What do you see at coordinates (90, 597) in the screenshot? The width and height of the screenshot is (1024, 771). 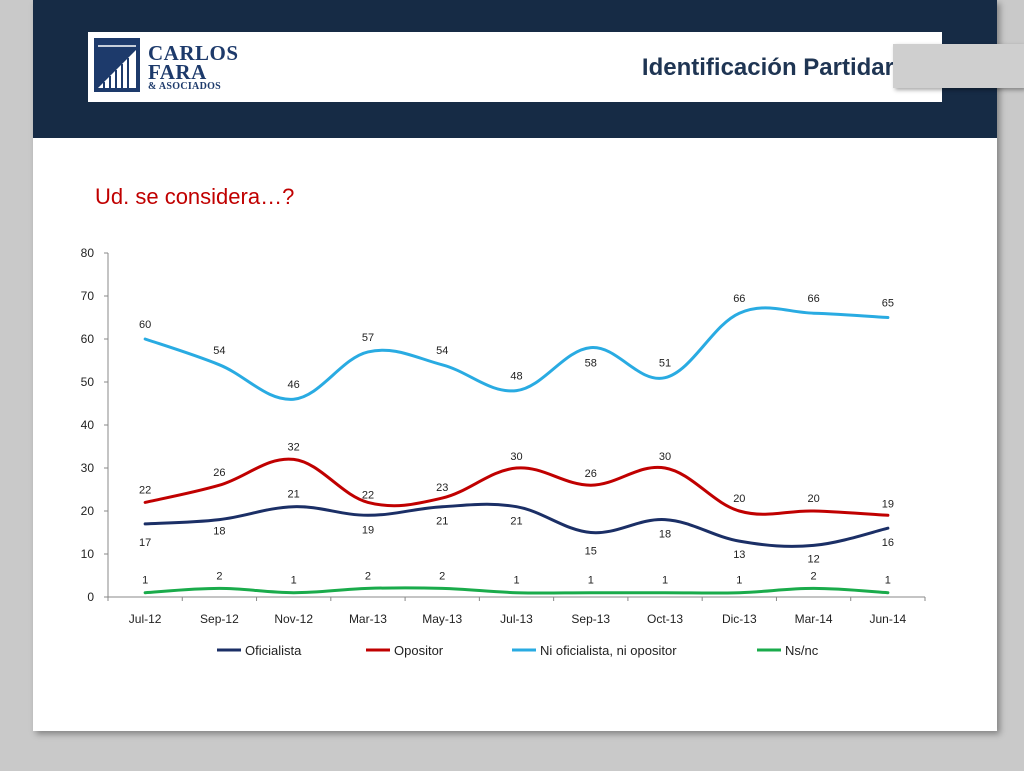 I see `y-tick-label: 0` at bounding box center [90, 597].